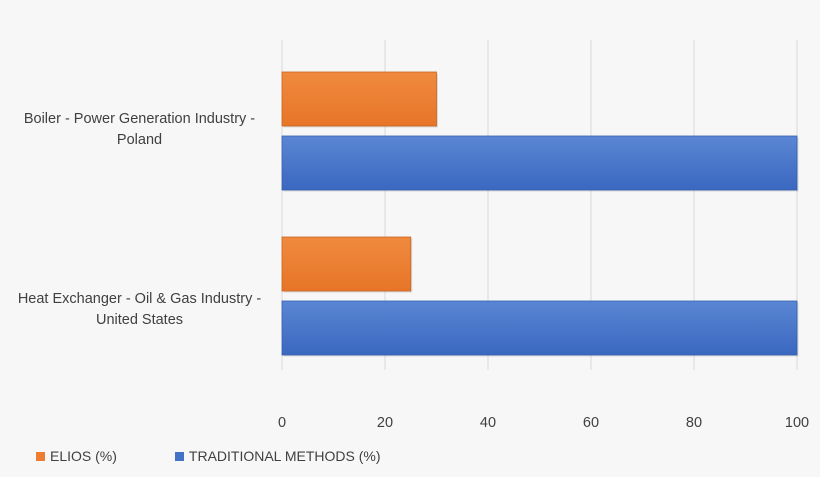 The height and width of the screenshot is (477, 820). What do you see at coordinates (284, 456) in the screenshot?
I see `legend-label-traditional: TRADITIONAL METHODS (%)` at bounding box center [284, 456].